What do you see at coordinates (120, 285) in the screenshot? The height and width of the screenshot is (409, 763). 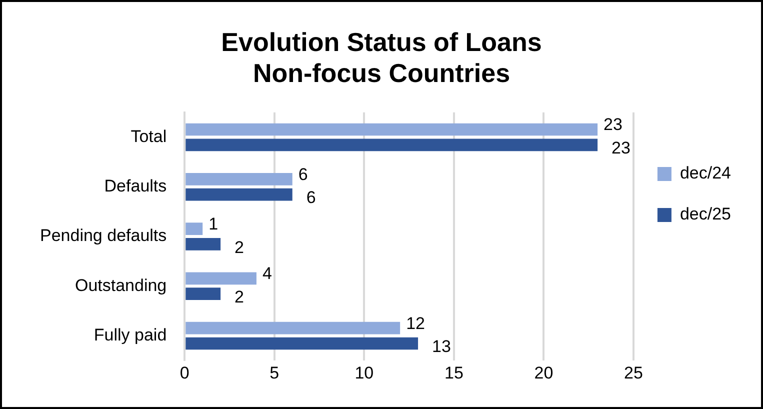 I see `y-tick-label: Outstanding` at bounding box center [120, 285].